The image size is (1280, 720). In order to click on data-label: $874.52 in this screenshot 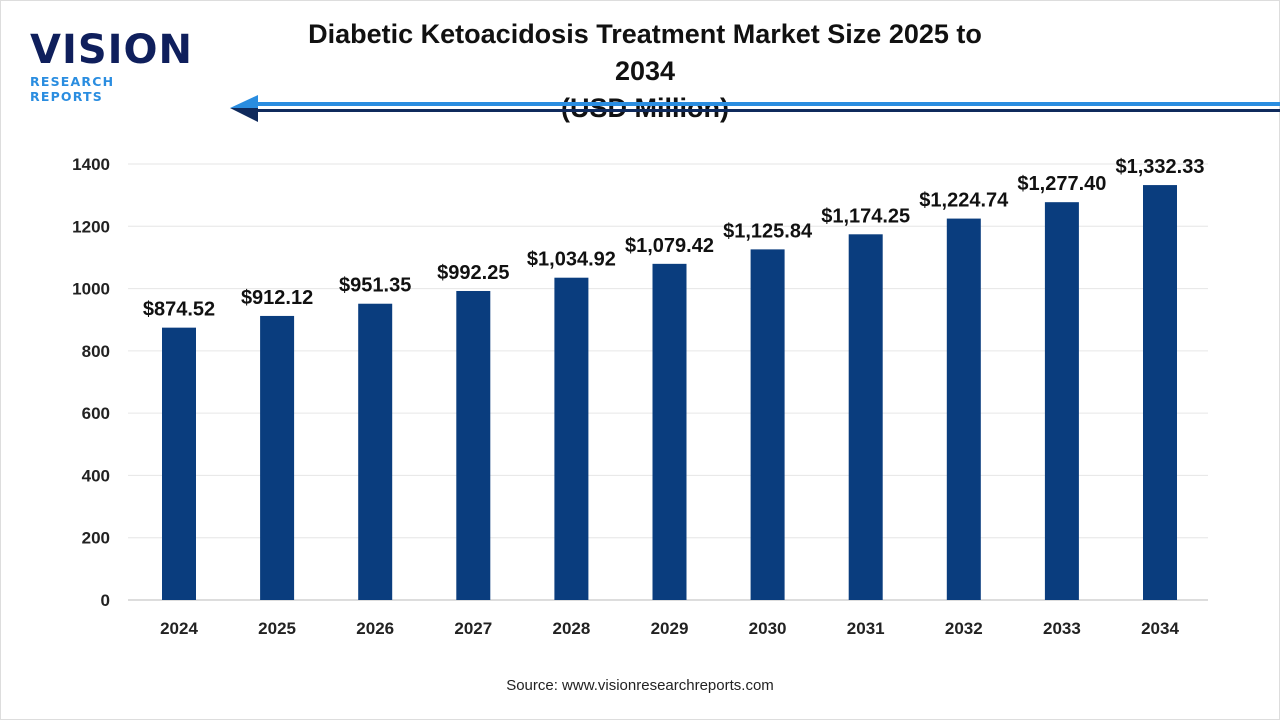, I will do `click(179, 310)`.